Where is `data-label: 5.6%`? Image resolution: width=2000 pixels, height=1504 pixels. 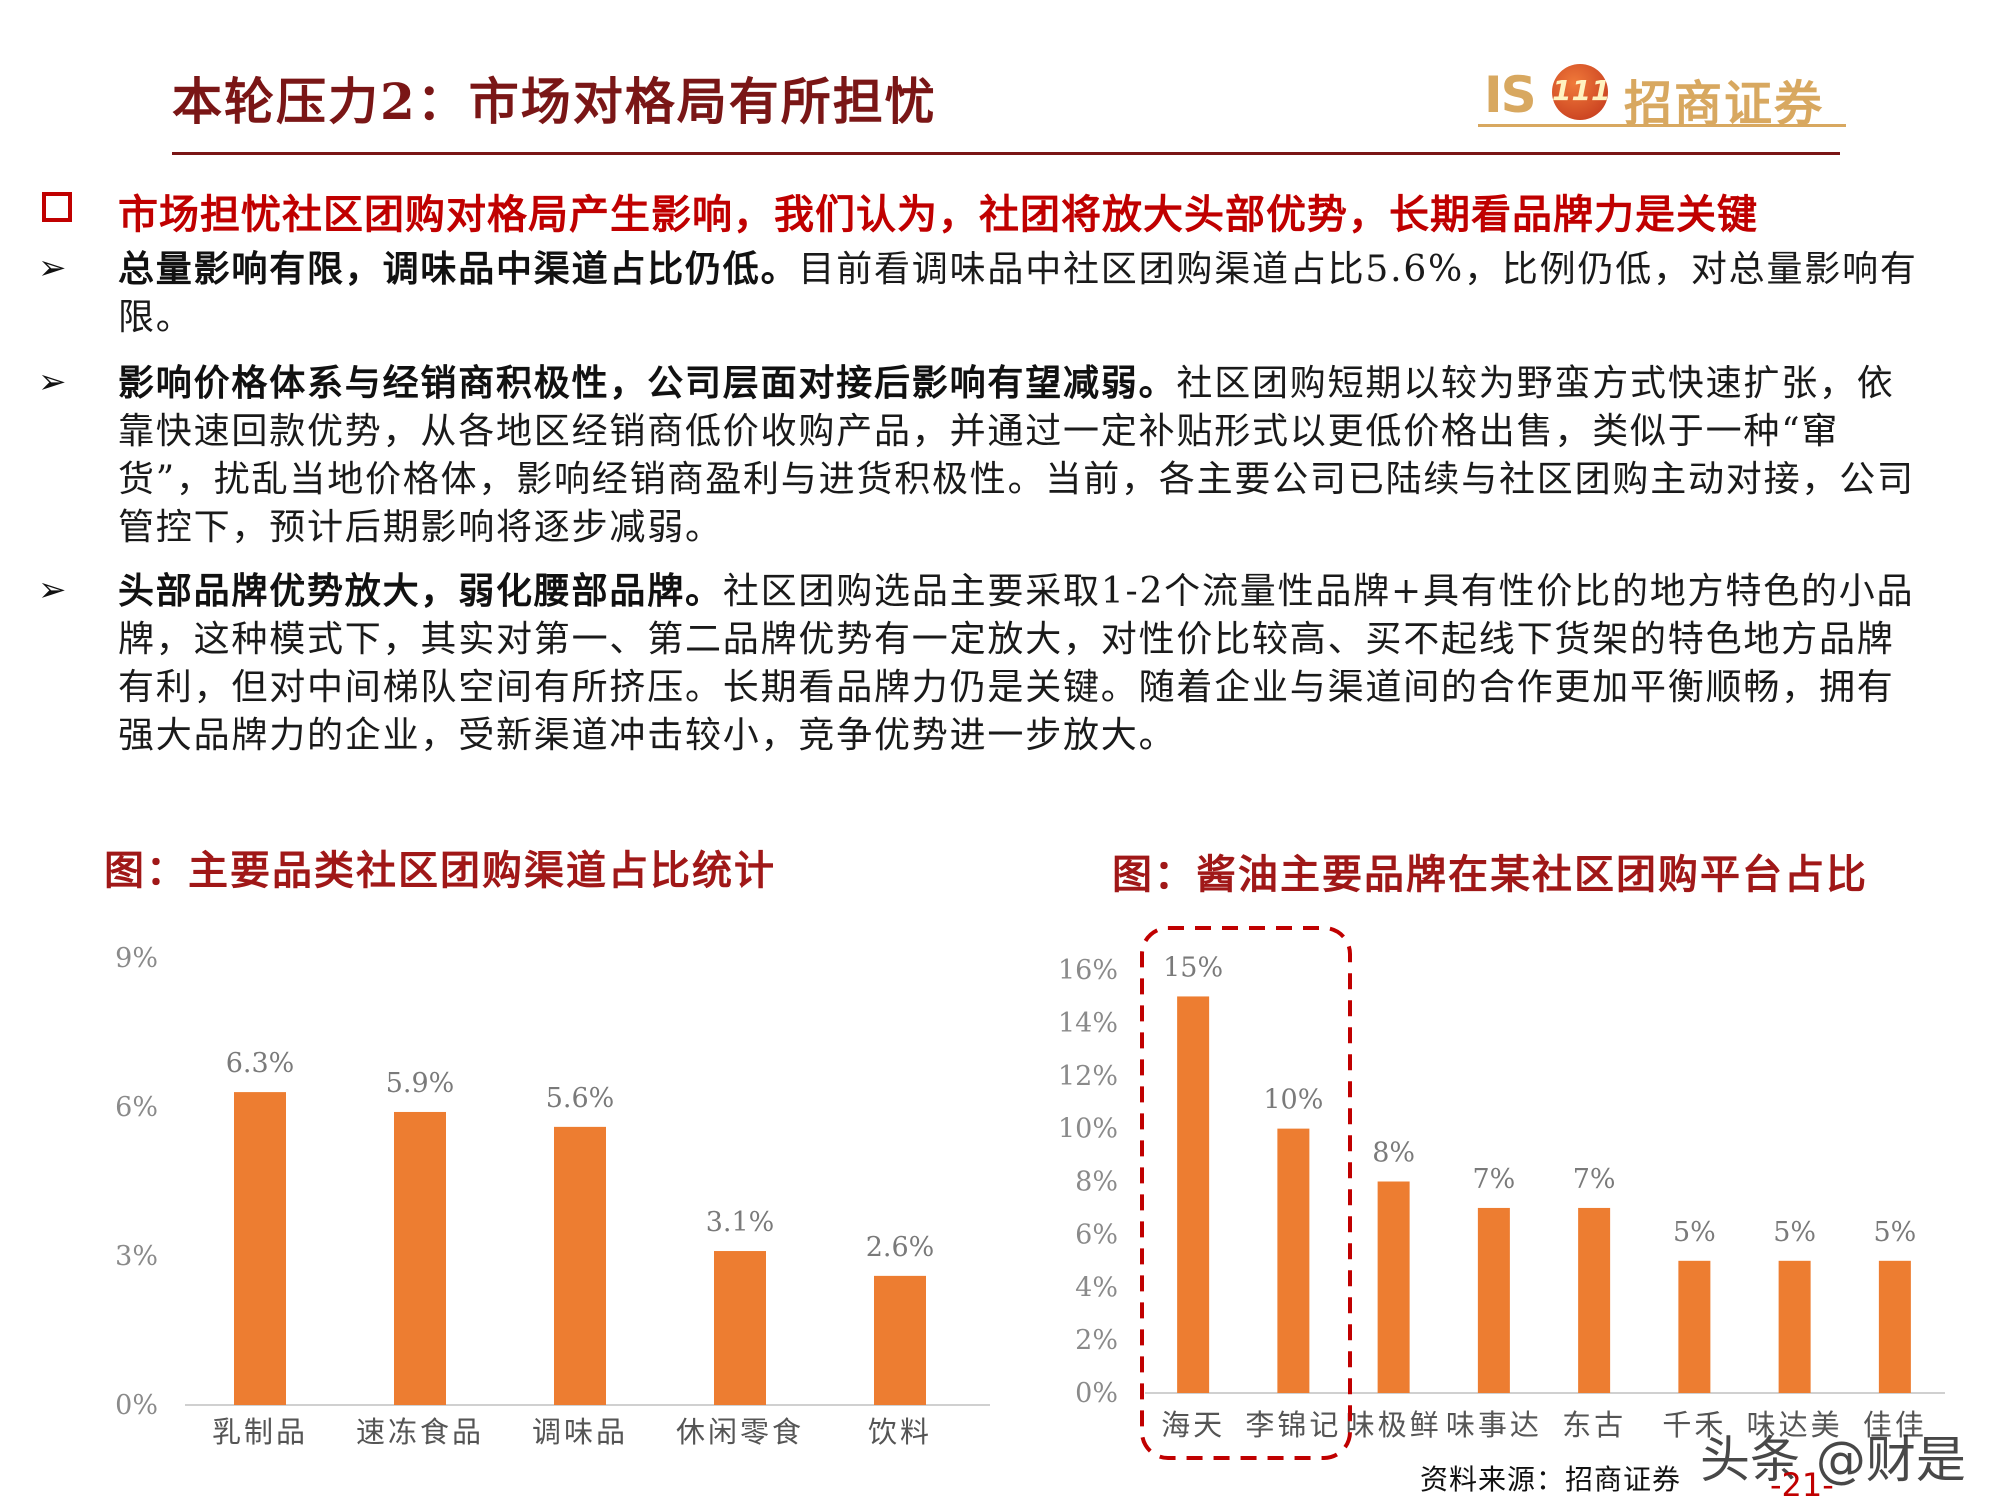
data-label: 5.6% is located at coordinates (580, 1098).